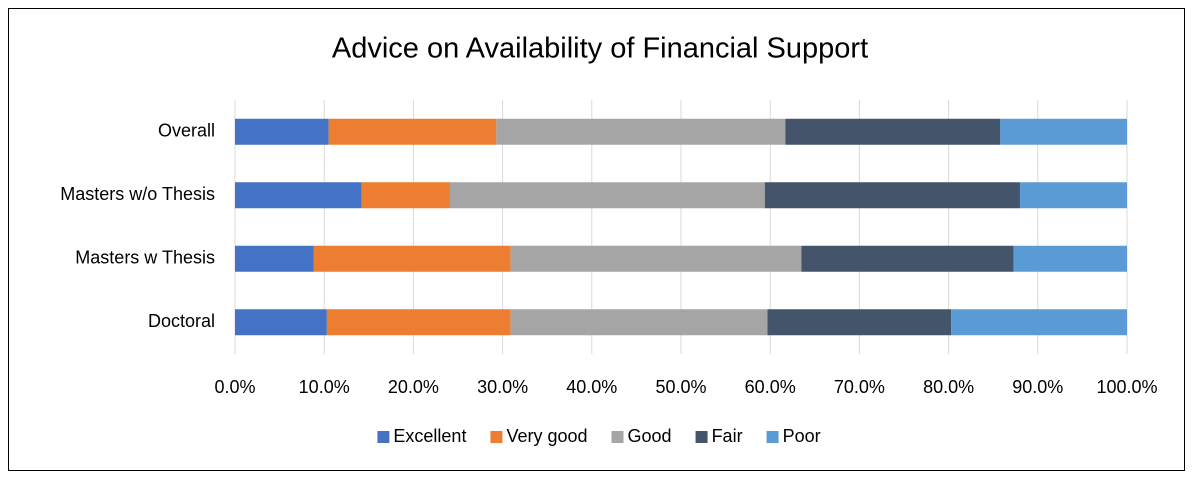  What do you see at coordinates (502, 387) in the screenshot?
I see `x-tick-label: 30.0%` at bounding box center [502, 387].